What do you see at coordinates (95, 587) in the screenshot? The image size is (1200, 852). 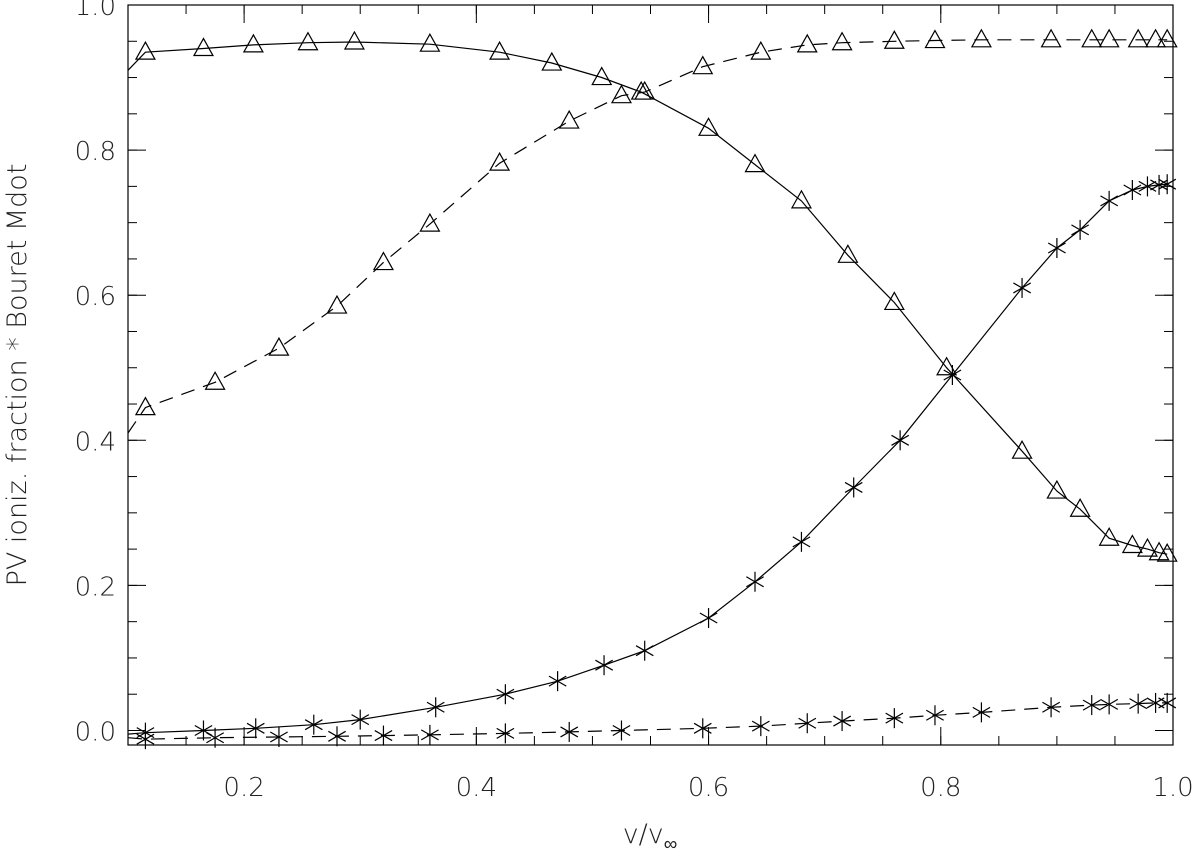 I see `y-tick-label: 0.2` at bounding box center [95, 587].